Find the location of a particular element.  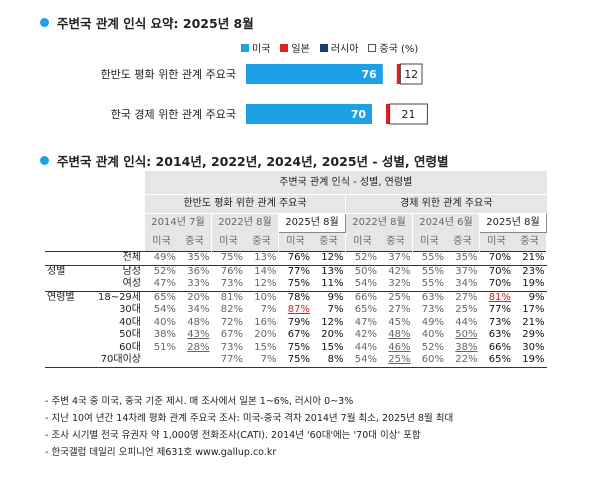

group-header-economy: 경제 위한 관계 주요국 is located at coordinates (446, 204).